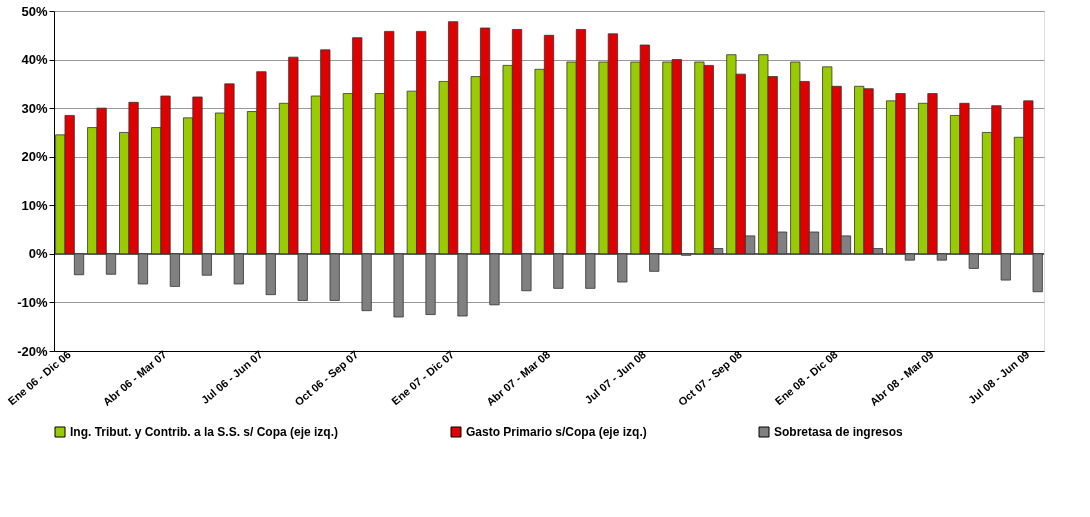 This screenshot has width=1090, height=517. I want to click on y-tick-label: 20%, so click(34, 157).